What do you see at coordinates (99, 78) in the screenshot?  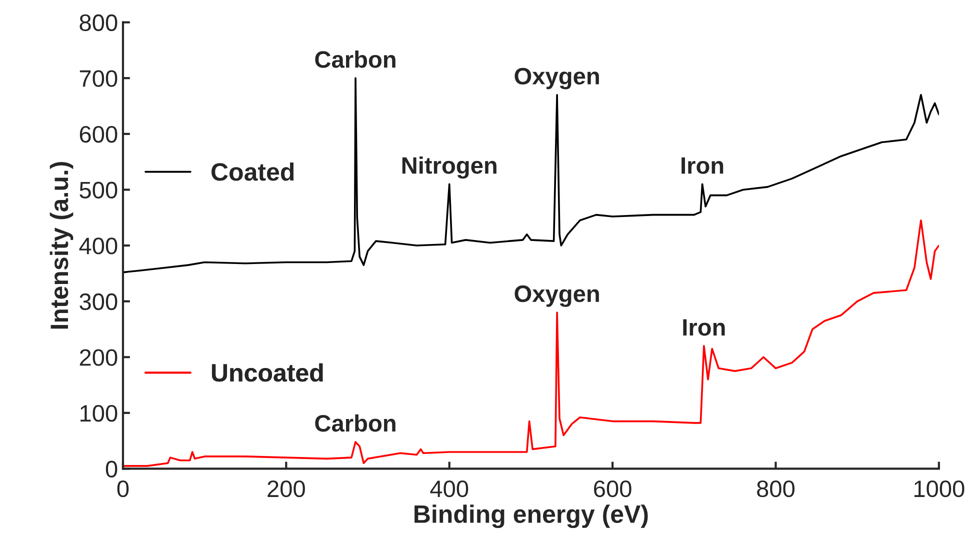 I see `y-tick-label: 700` at bounding box center [99, 78].